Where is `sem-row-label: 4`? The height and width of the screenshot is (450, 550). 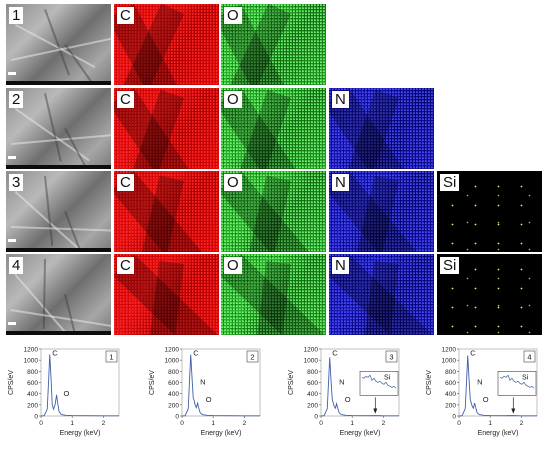 sem-row-label: 4 is located at coordinates (16, 265).